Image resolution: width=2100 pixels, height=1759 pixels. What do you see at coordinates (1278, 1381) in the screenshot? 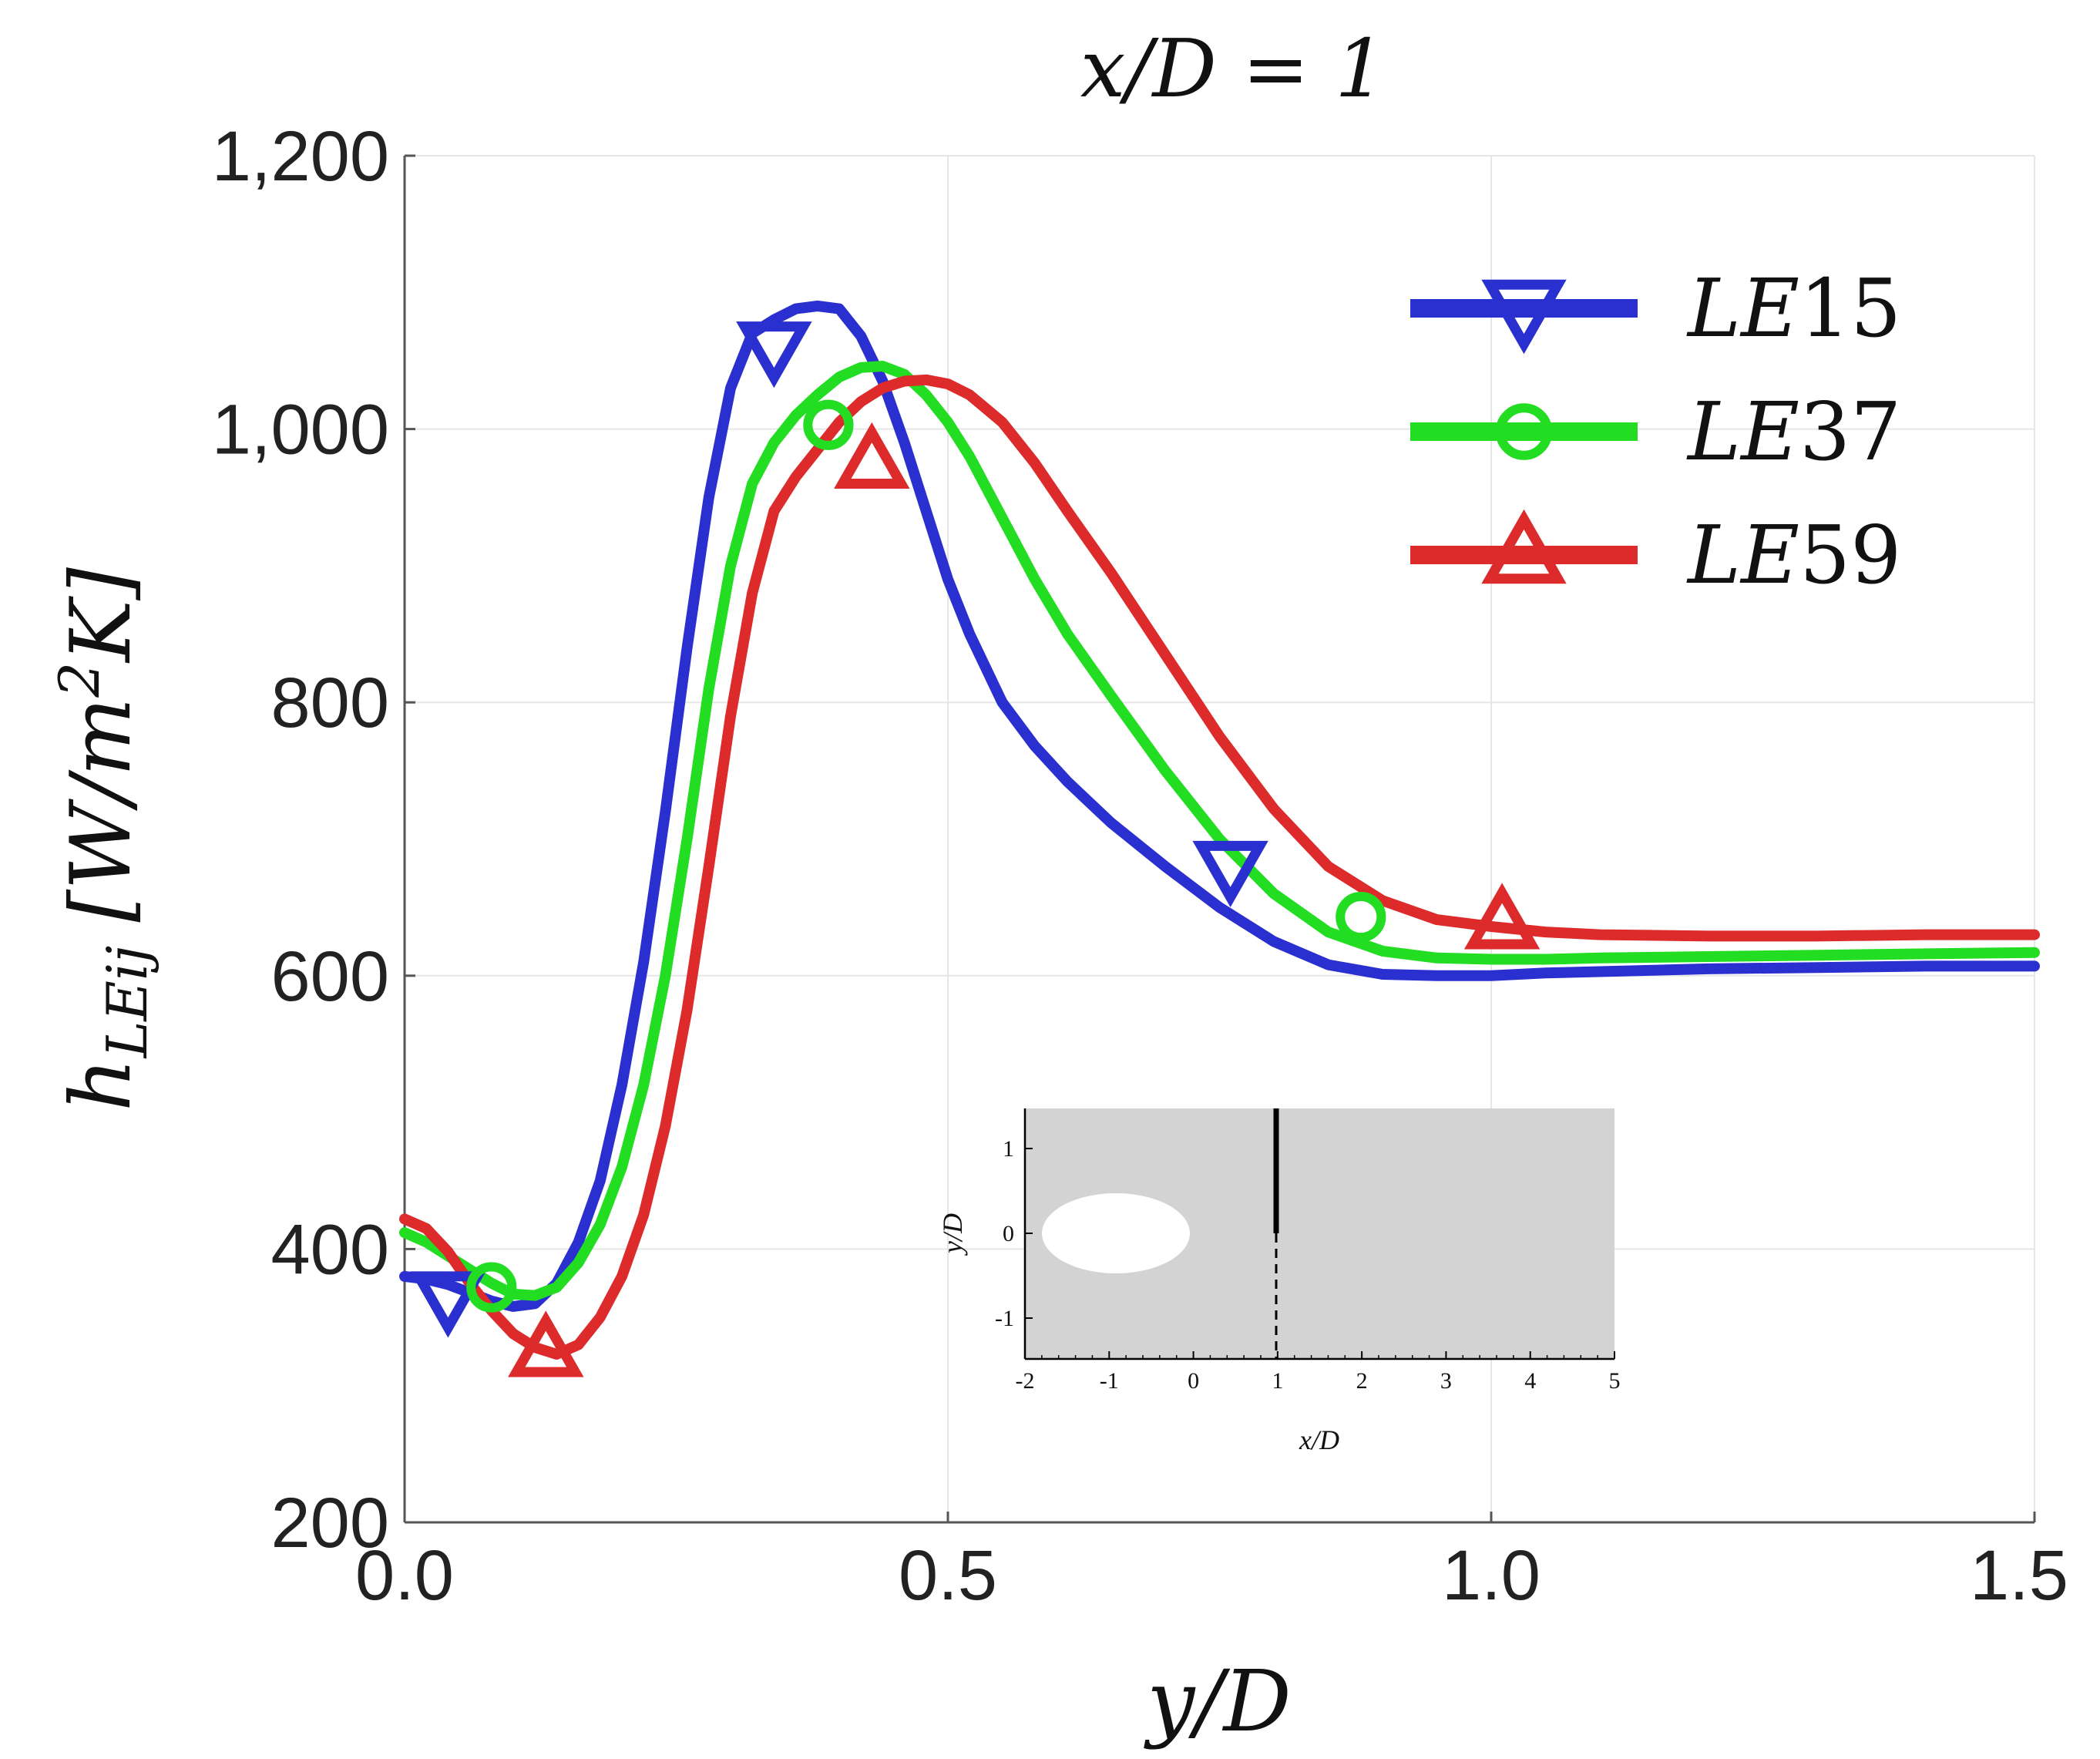
I see `inset-x-tick-label: 1` at bounding box center [1278, 1381].